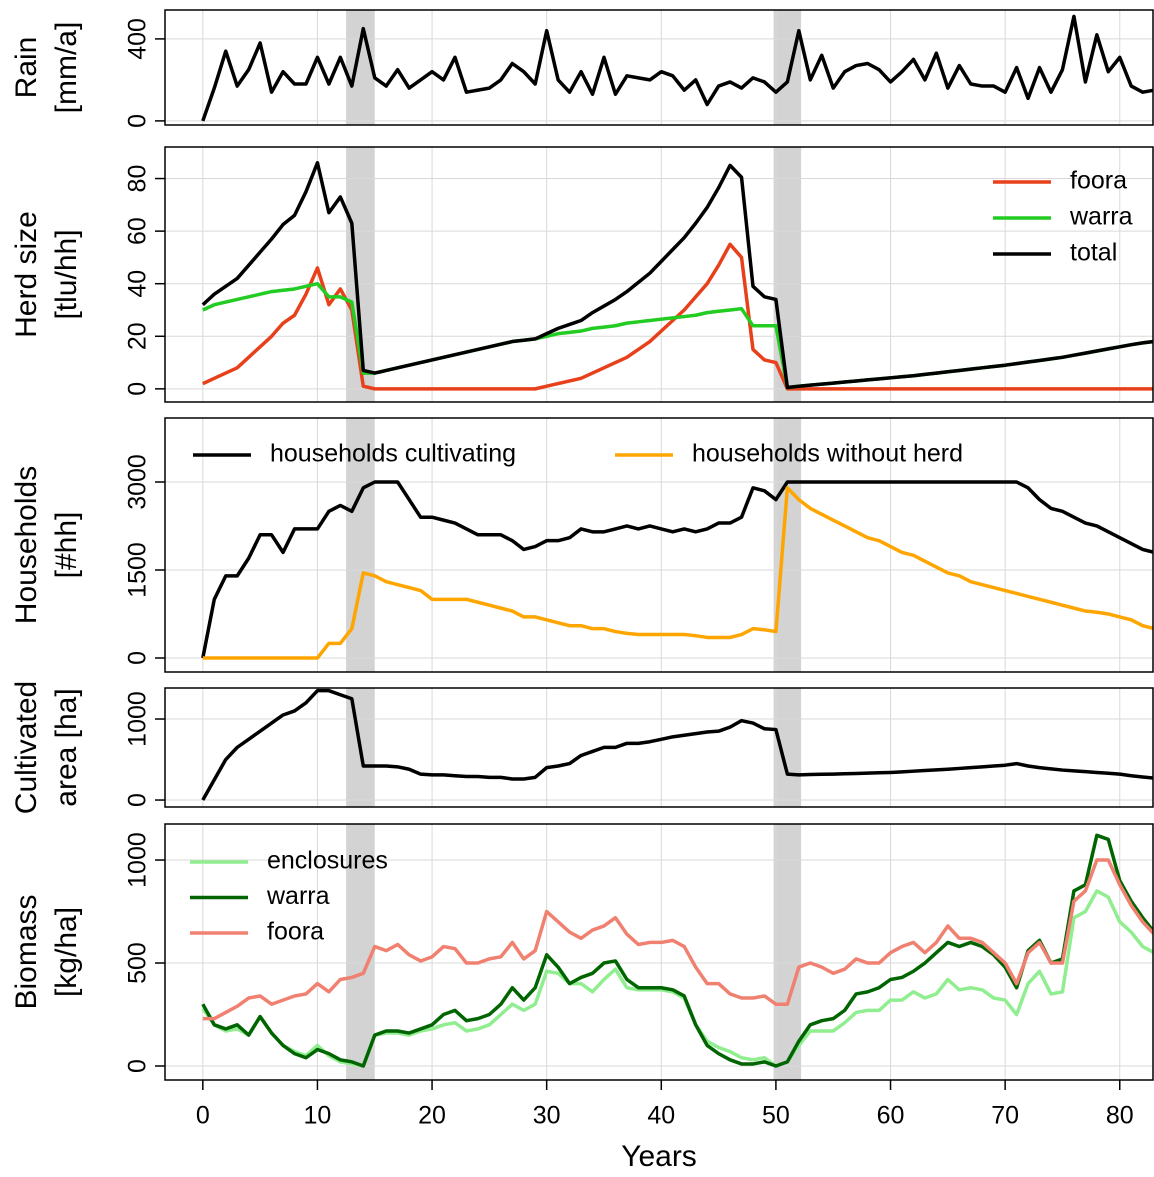 This screenshot has width=1154, height=1177. I want to click on x-tick-label: 30, so click(547, 1116).